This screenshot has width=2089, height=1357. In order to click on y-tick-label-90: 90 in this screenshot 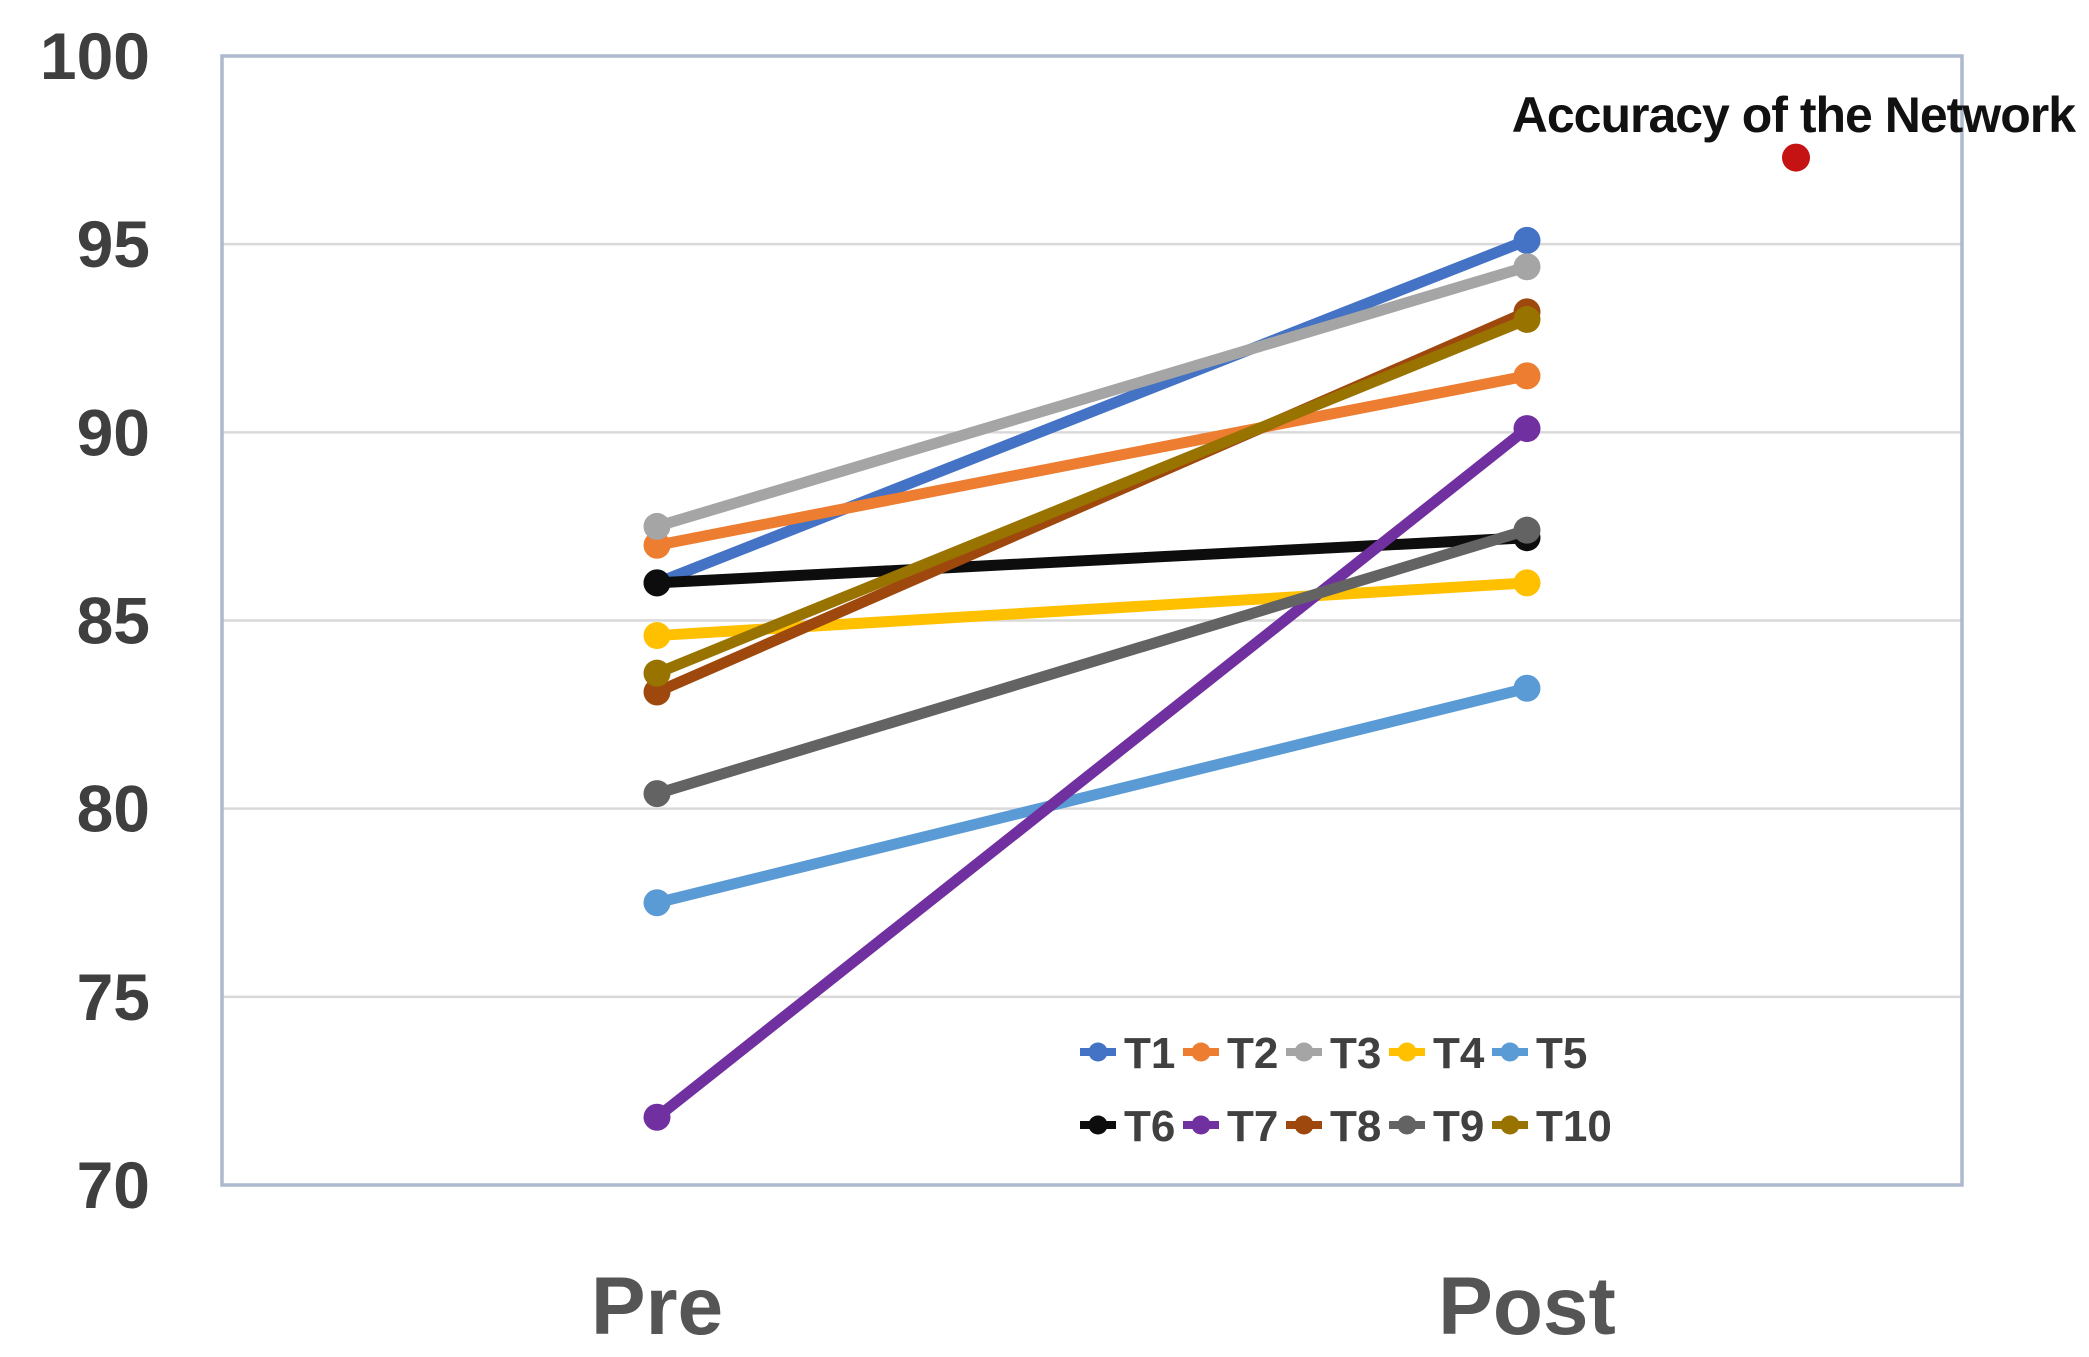, I will do `click(113, 432)`.